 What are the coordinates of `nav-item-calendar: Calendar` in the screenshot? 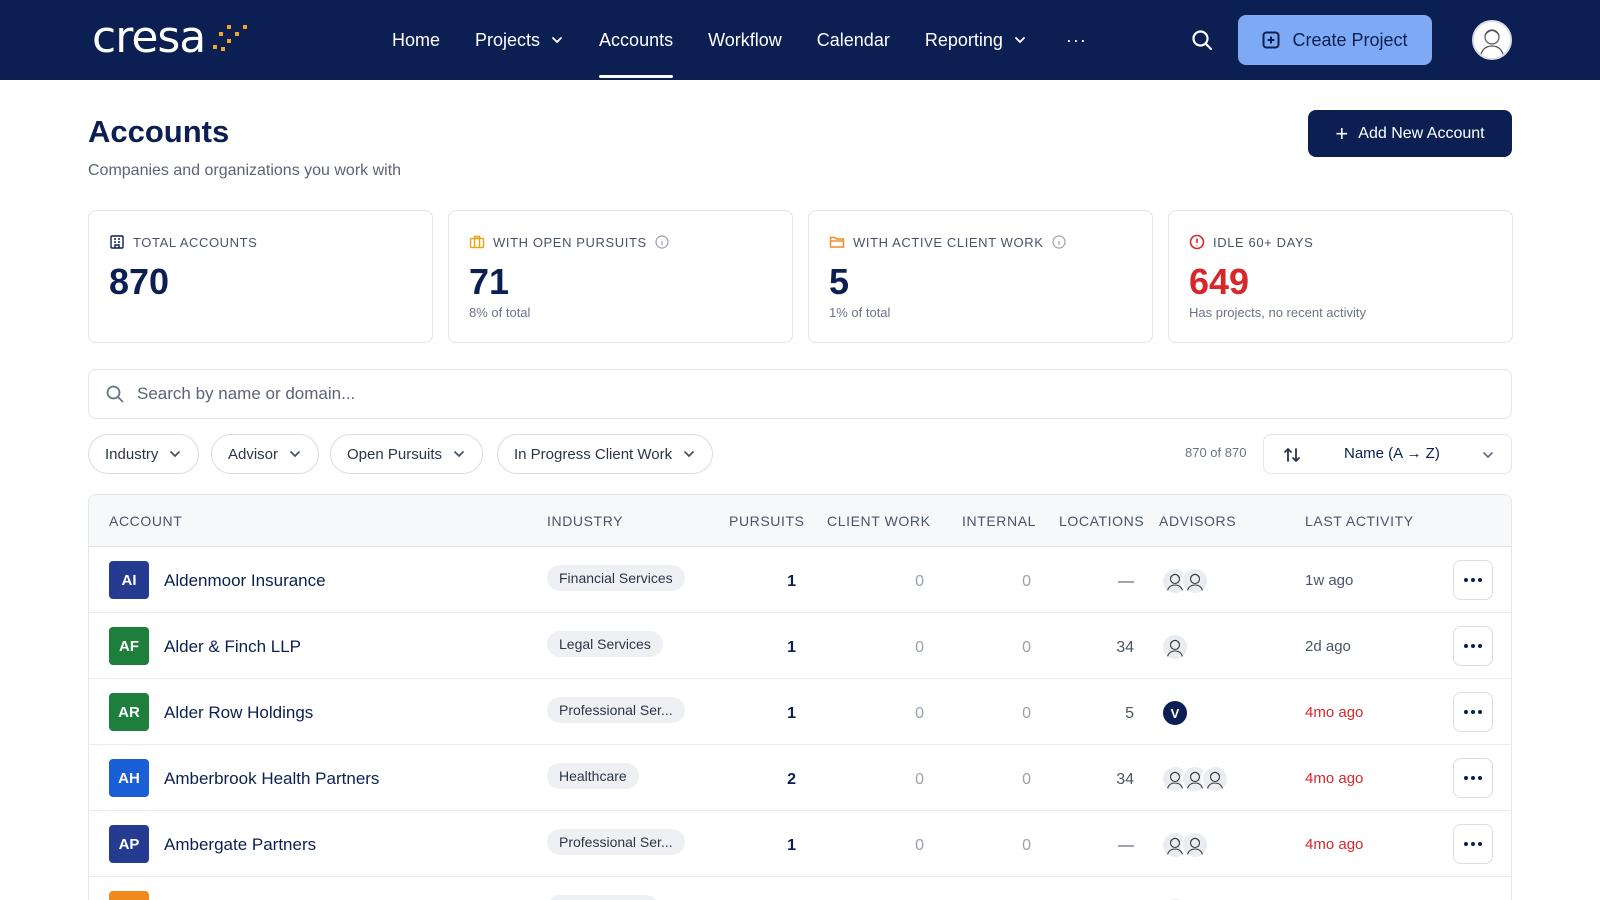 It's located at (853, 40).